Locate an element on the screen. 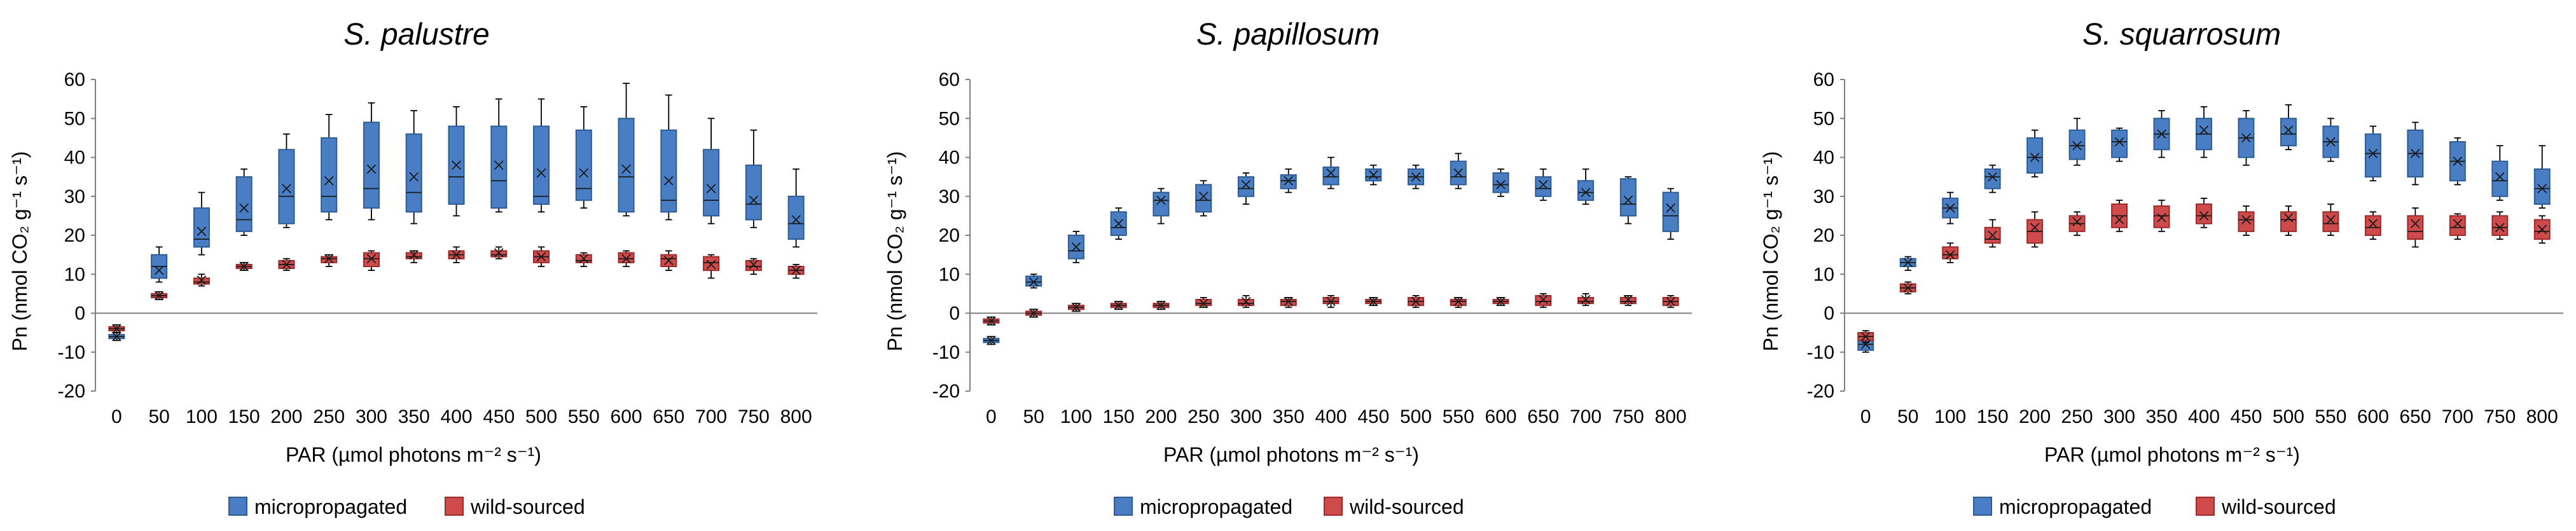  x-tick-label: 550 is located at coordinates (584, 417).